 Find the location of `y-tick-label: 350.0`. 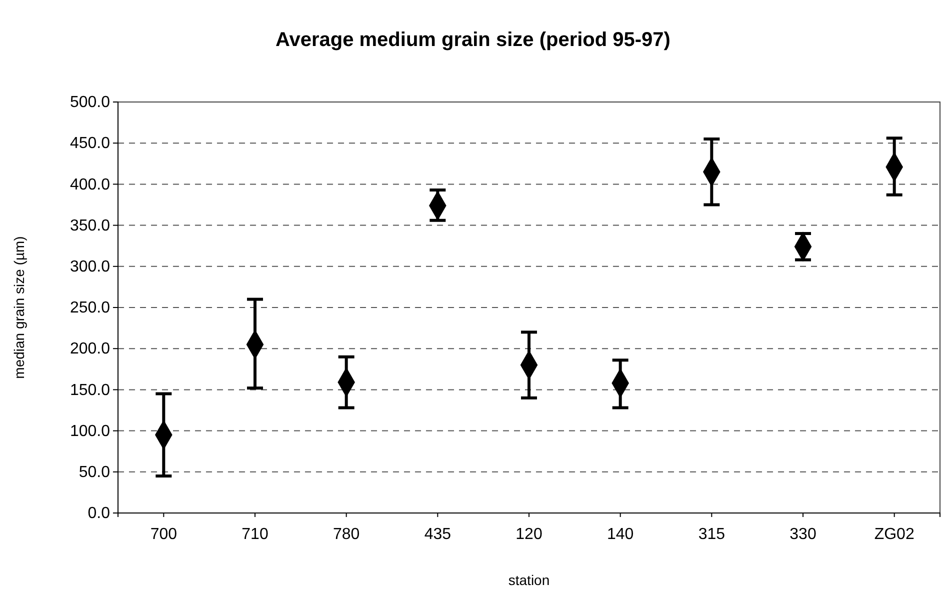

y-tick-label: 350.0 is located at coordinates (90, 225).